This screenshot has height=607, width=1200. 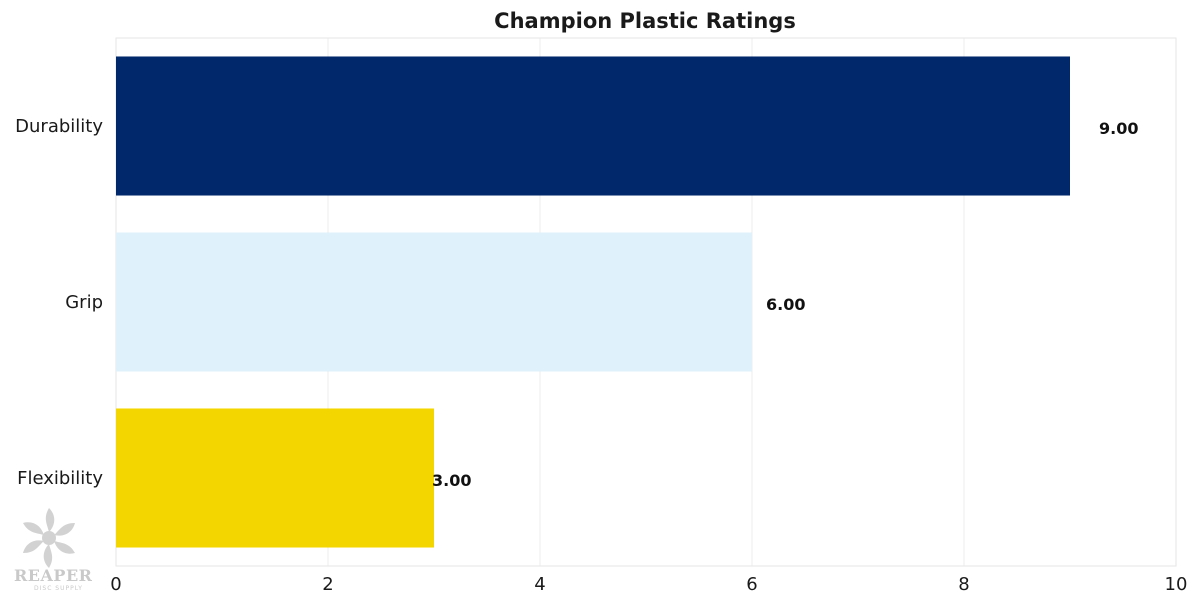 I want to click on y-axis-categories: Durability Grip Flexibility, so click(x=59, y=302).